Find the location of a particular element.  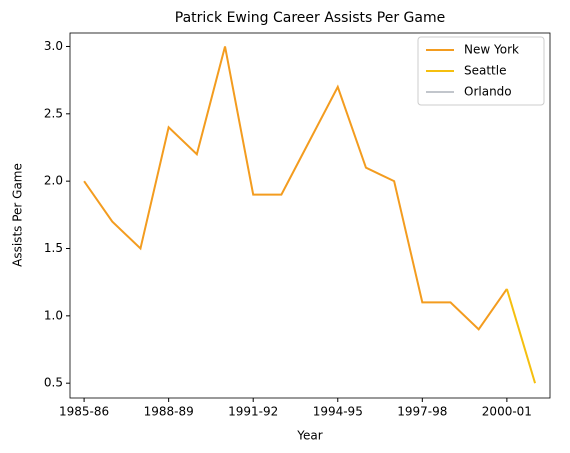

y-tick-label: 0.5 is located at coordinates (53, 383).